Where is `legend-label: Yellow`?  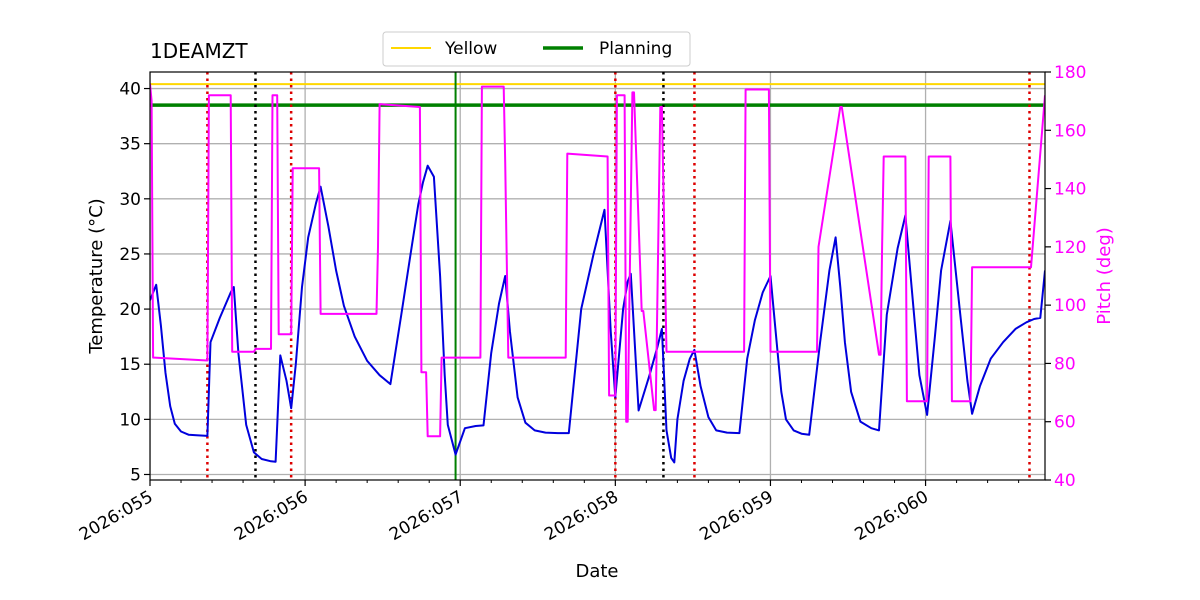 legend-label: Yellow is located at coordinates (470, 49).